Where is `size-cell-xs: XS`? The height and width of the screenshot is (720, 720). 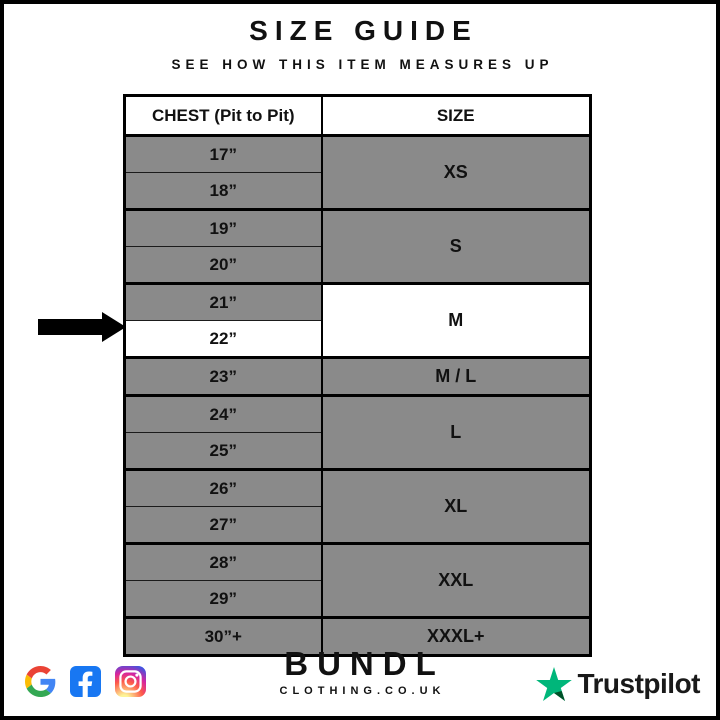
size-cell-xs: XS is located at coordinates (455, 172).